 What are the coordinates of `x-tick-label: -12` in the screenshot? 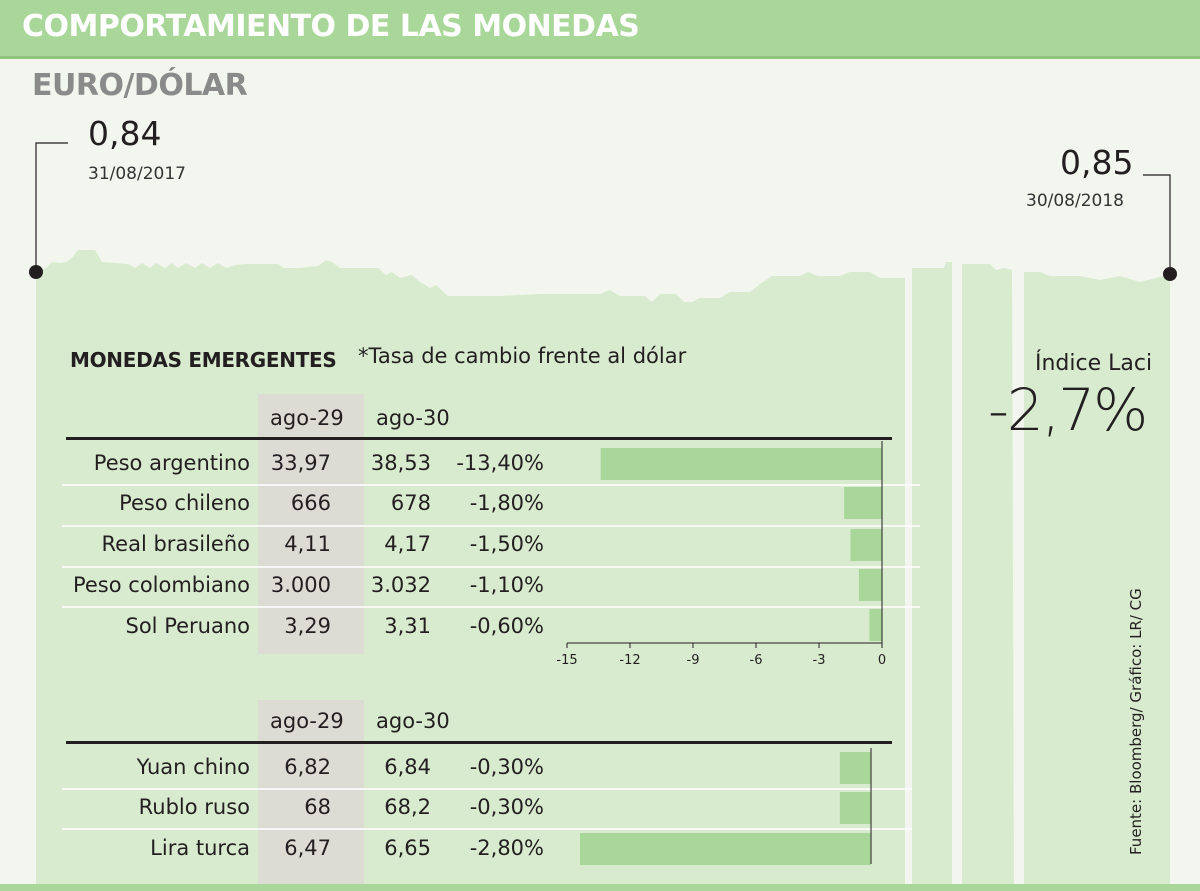 It's located at (629, 660).